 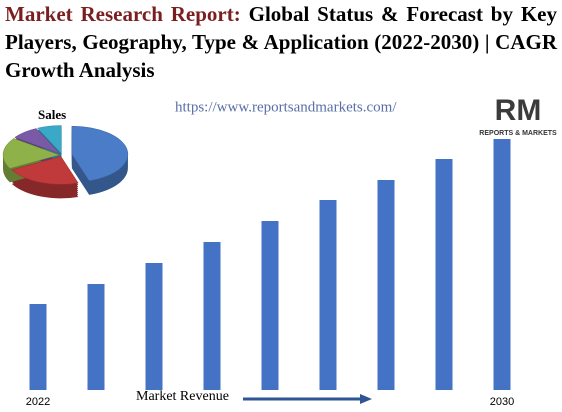 What do you see at coordinates (502, 402) in the screenshot?
I see `x-tick-label: 2030` at bounding box center [502, 402].